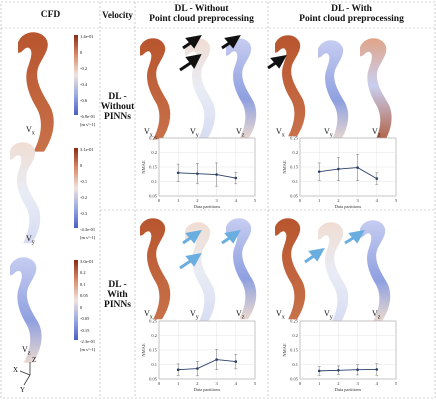  Describe the element at coordinates (294, 350) in the screenshot. I see `y-tick-label: 0.15` at that location.